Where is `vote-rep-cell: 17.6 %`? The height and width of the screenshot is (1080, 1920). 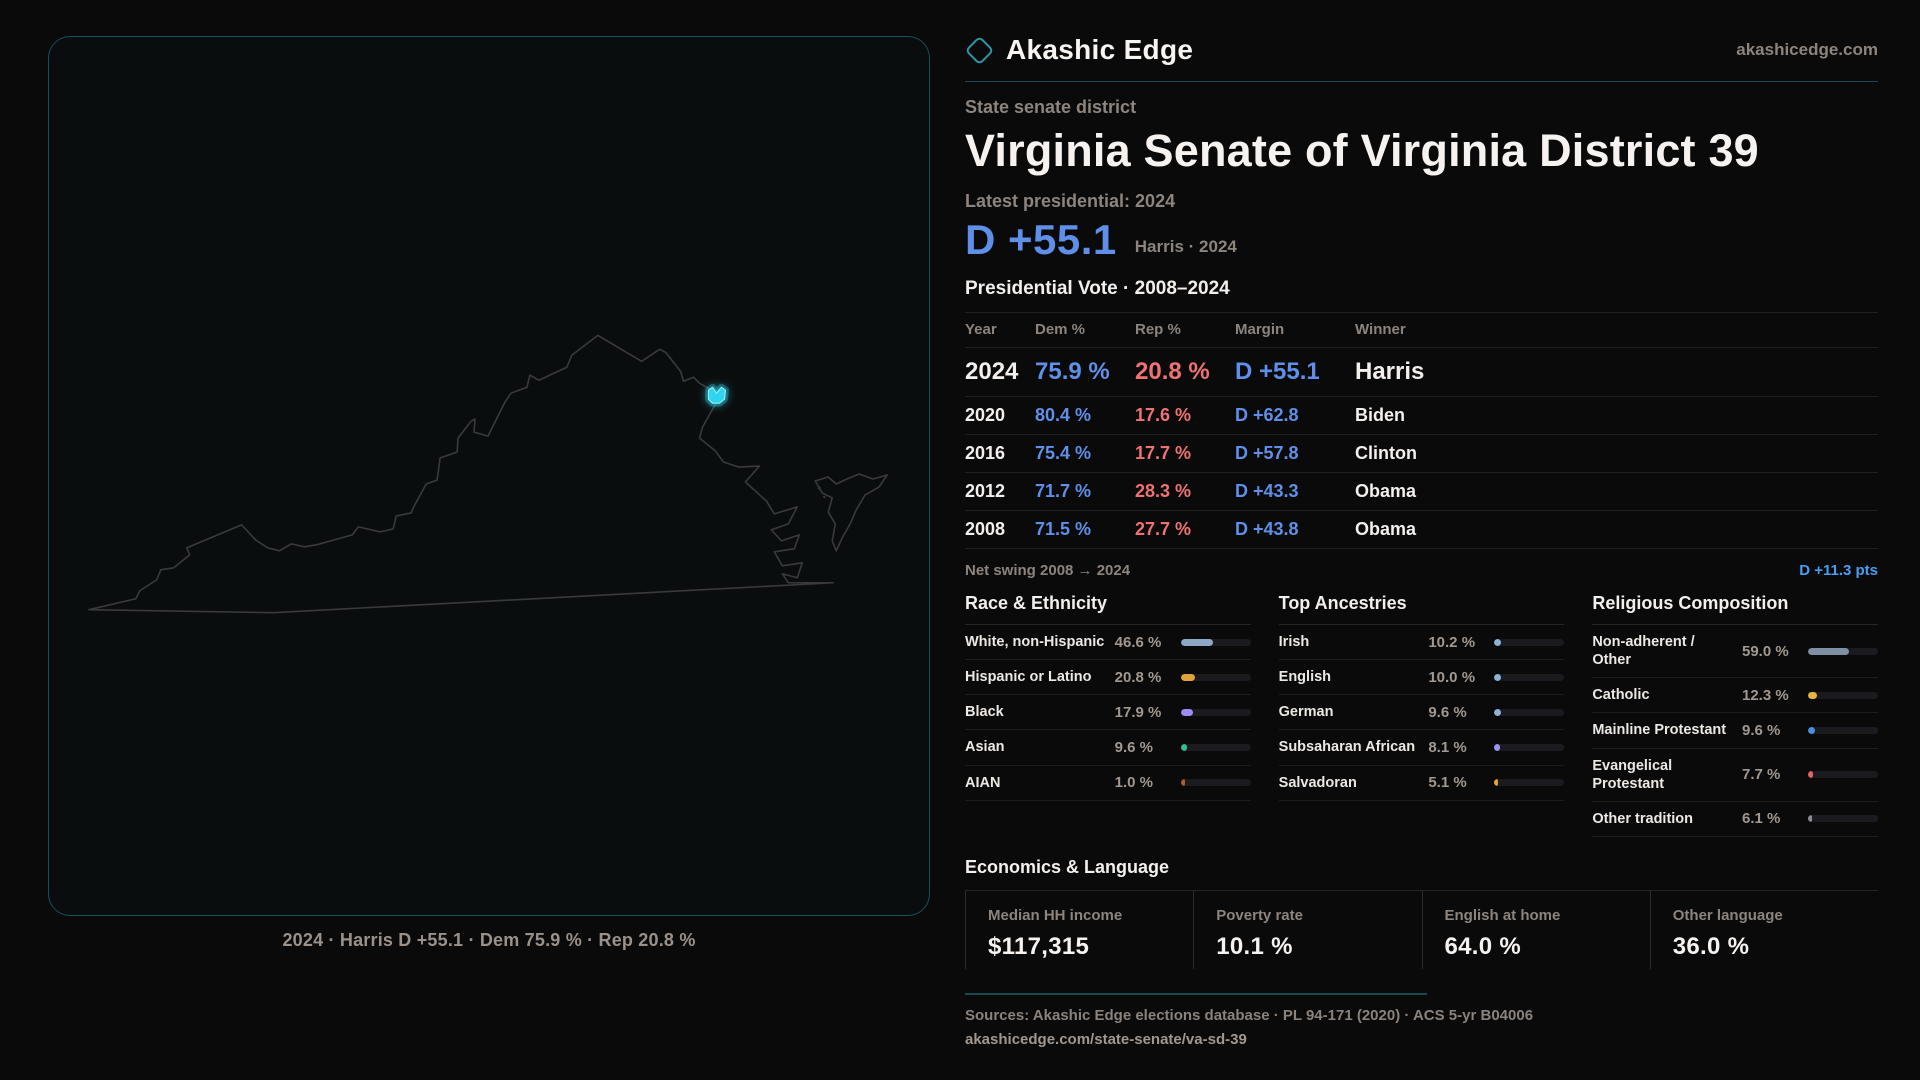
vote-rep-cell: 17.6 % is located at coordinates (1163, 415).